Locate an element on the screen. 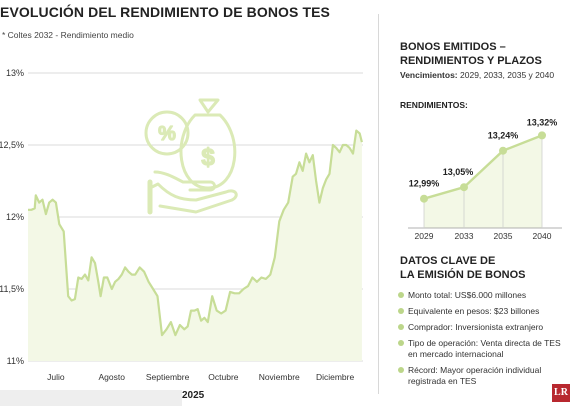 Image resolution: width=572 pixels, height=406 pixels. y-axis-ticks: 11% 11,5% 12% 12,5% 13% is located at coordinates (12, 217).